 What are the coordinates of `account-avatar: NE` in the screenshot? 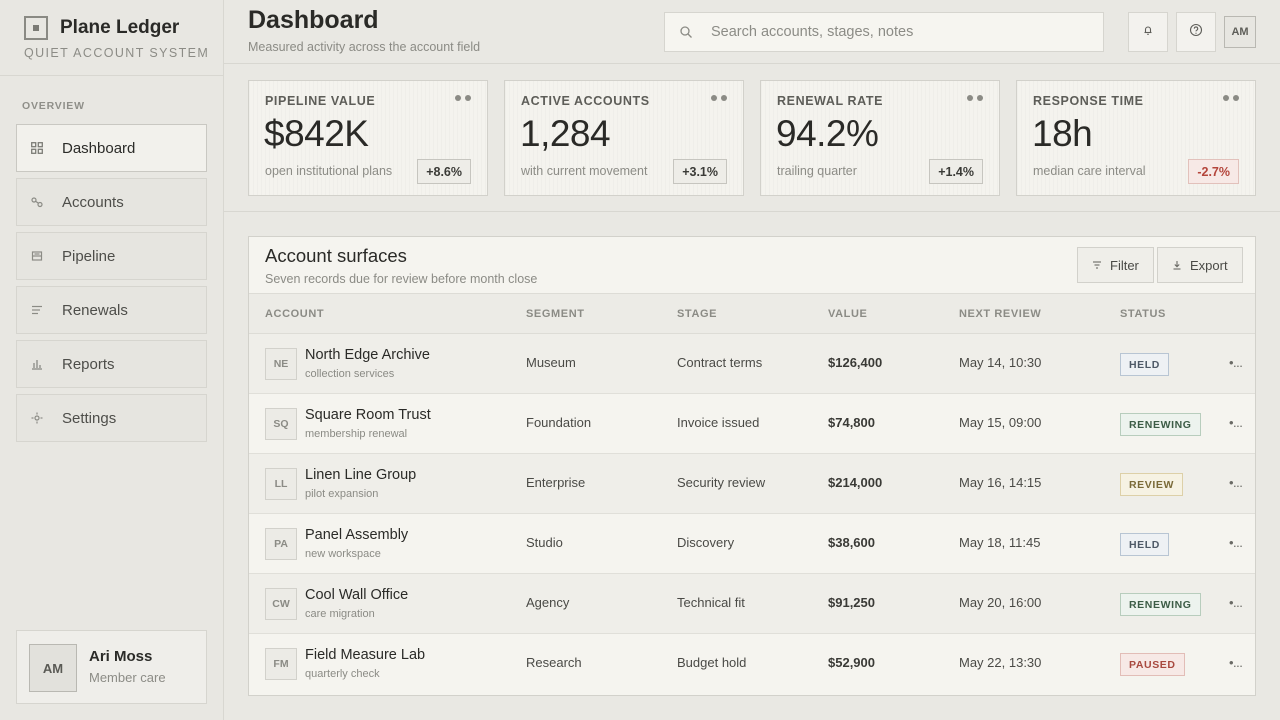 It's located at (281, 364).